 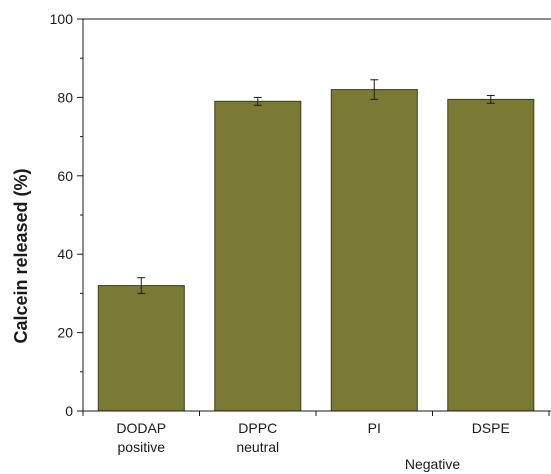 What do you see at coordinates (432, 464) in the screenshot?
I see `x-group-label-negative: Negative` at bounding box center [432, 464].